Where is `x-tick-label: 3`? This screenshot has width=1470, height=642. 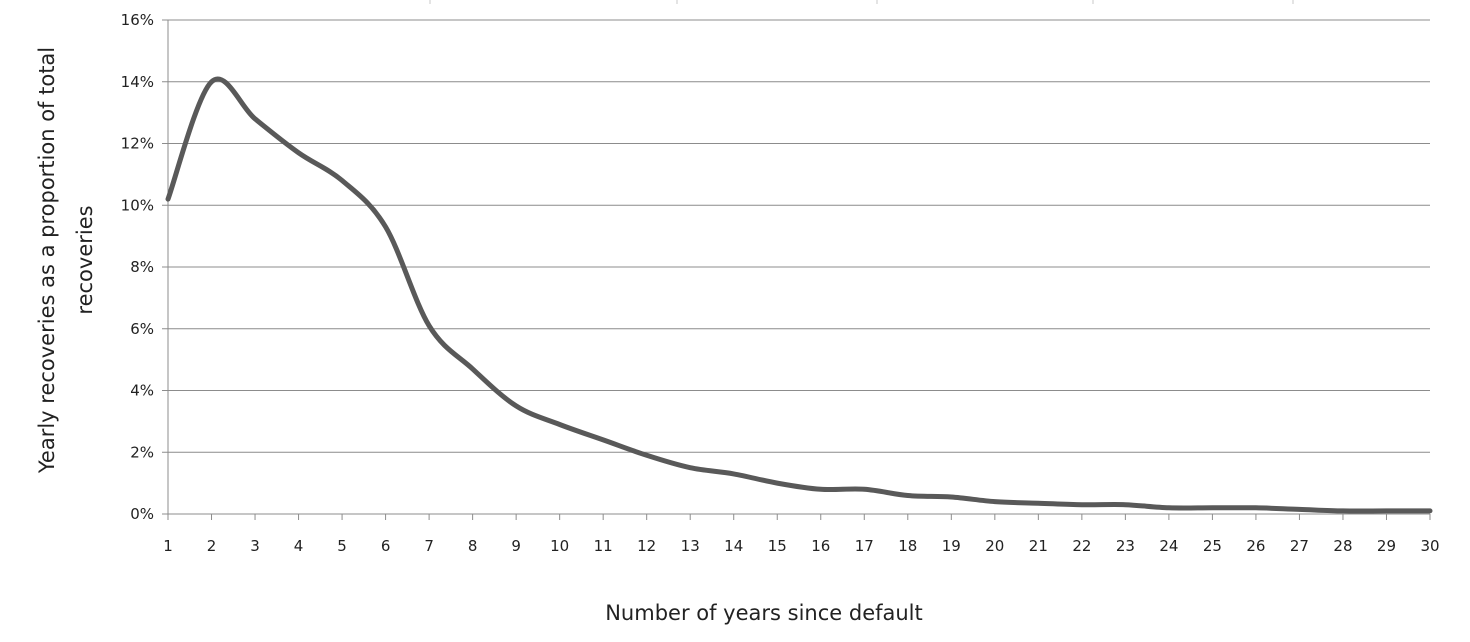 x-tick-label: 3 is located at coordinates (255, 546).